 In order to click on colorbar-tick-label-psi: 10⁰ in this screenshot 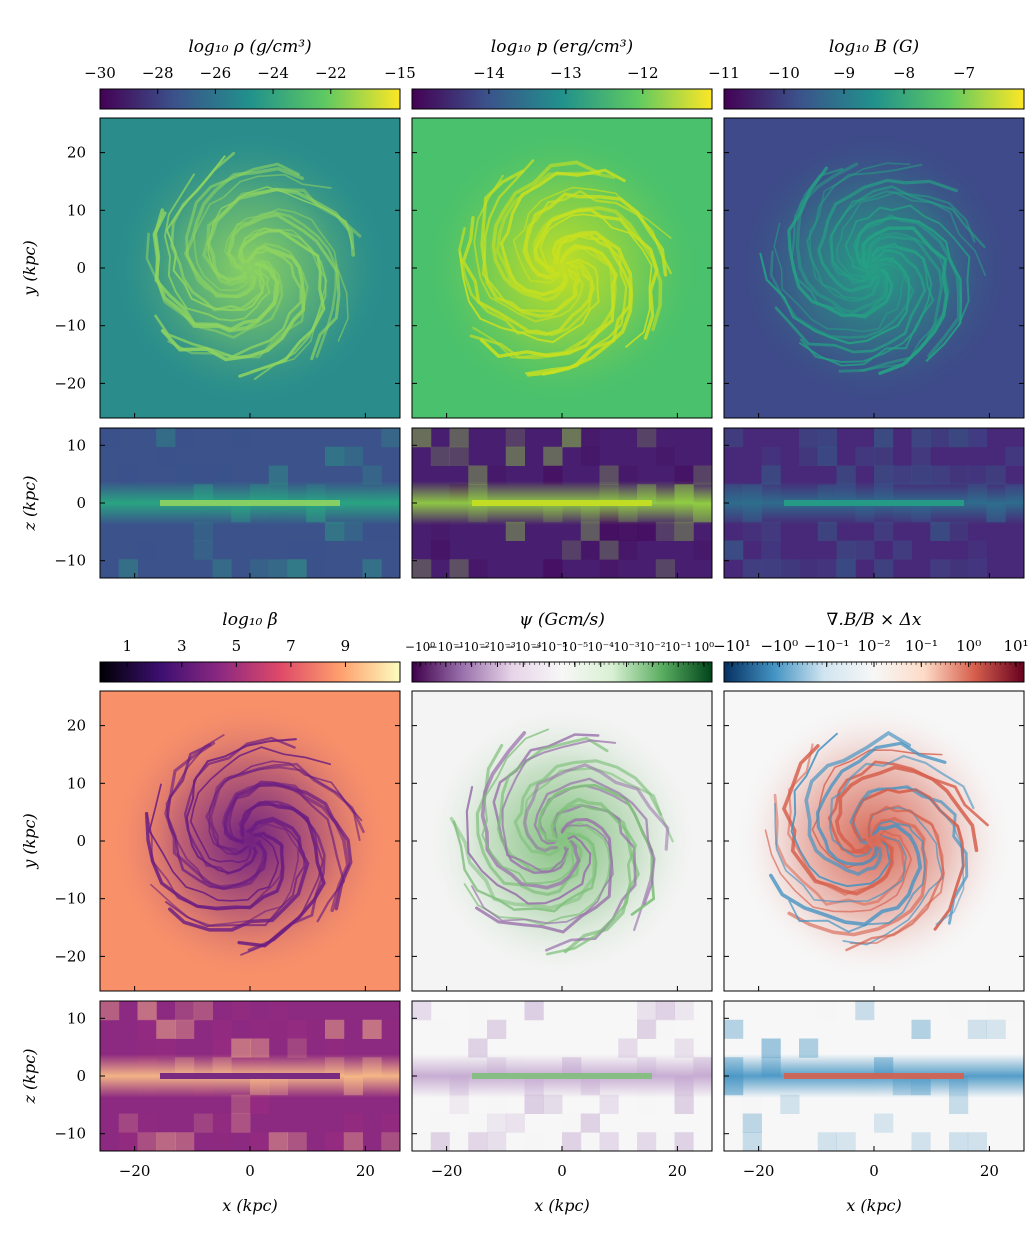, I will do `click(704, 647)`.